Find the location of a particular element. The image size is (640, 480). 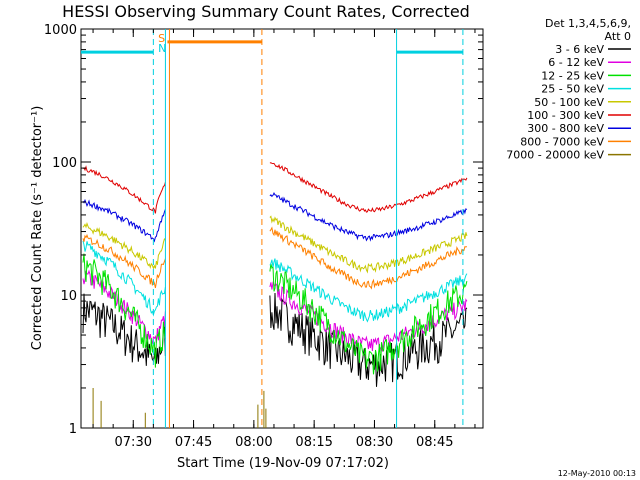

footer-date: 12-May-2010 00:13 is located at coordinates (597, 473).